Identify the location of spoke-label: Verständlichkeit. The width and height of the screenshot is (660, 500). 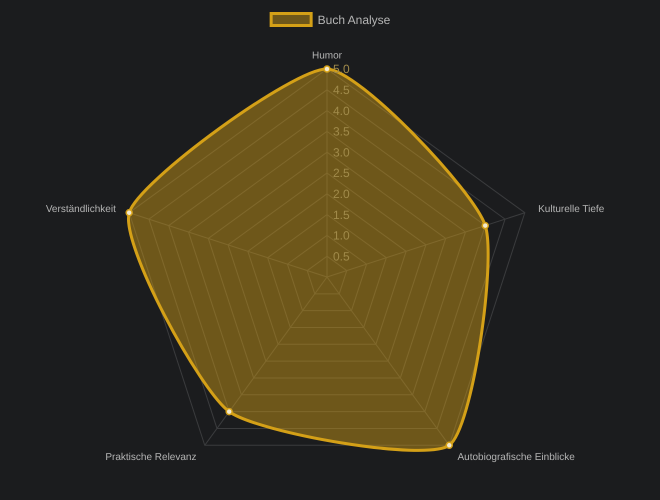
(81, 209).